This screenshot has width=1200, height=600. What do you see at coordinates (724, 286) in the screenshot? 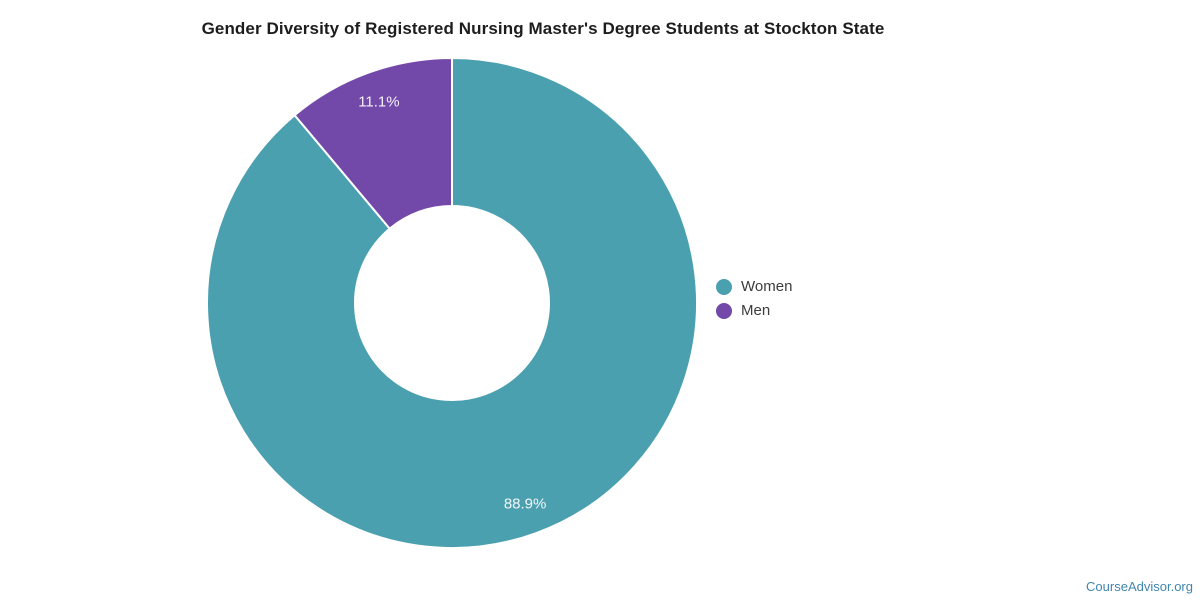
I see `legend-swatch-women-icon` at bounding box center [724, 286].